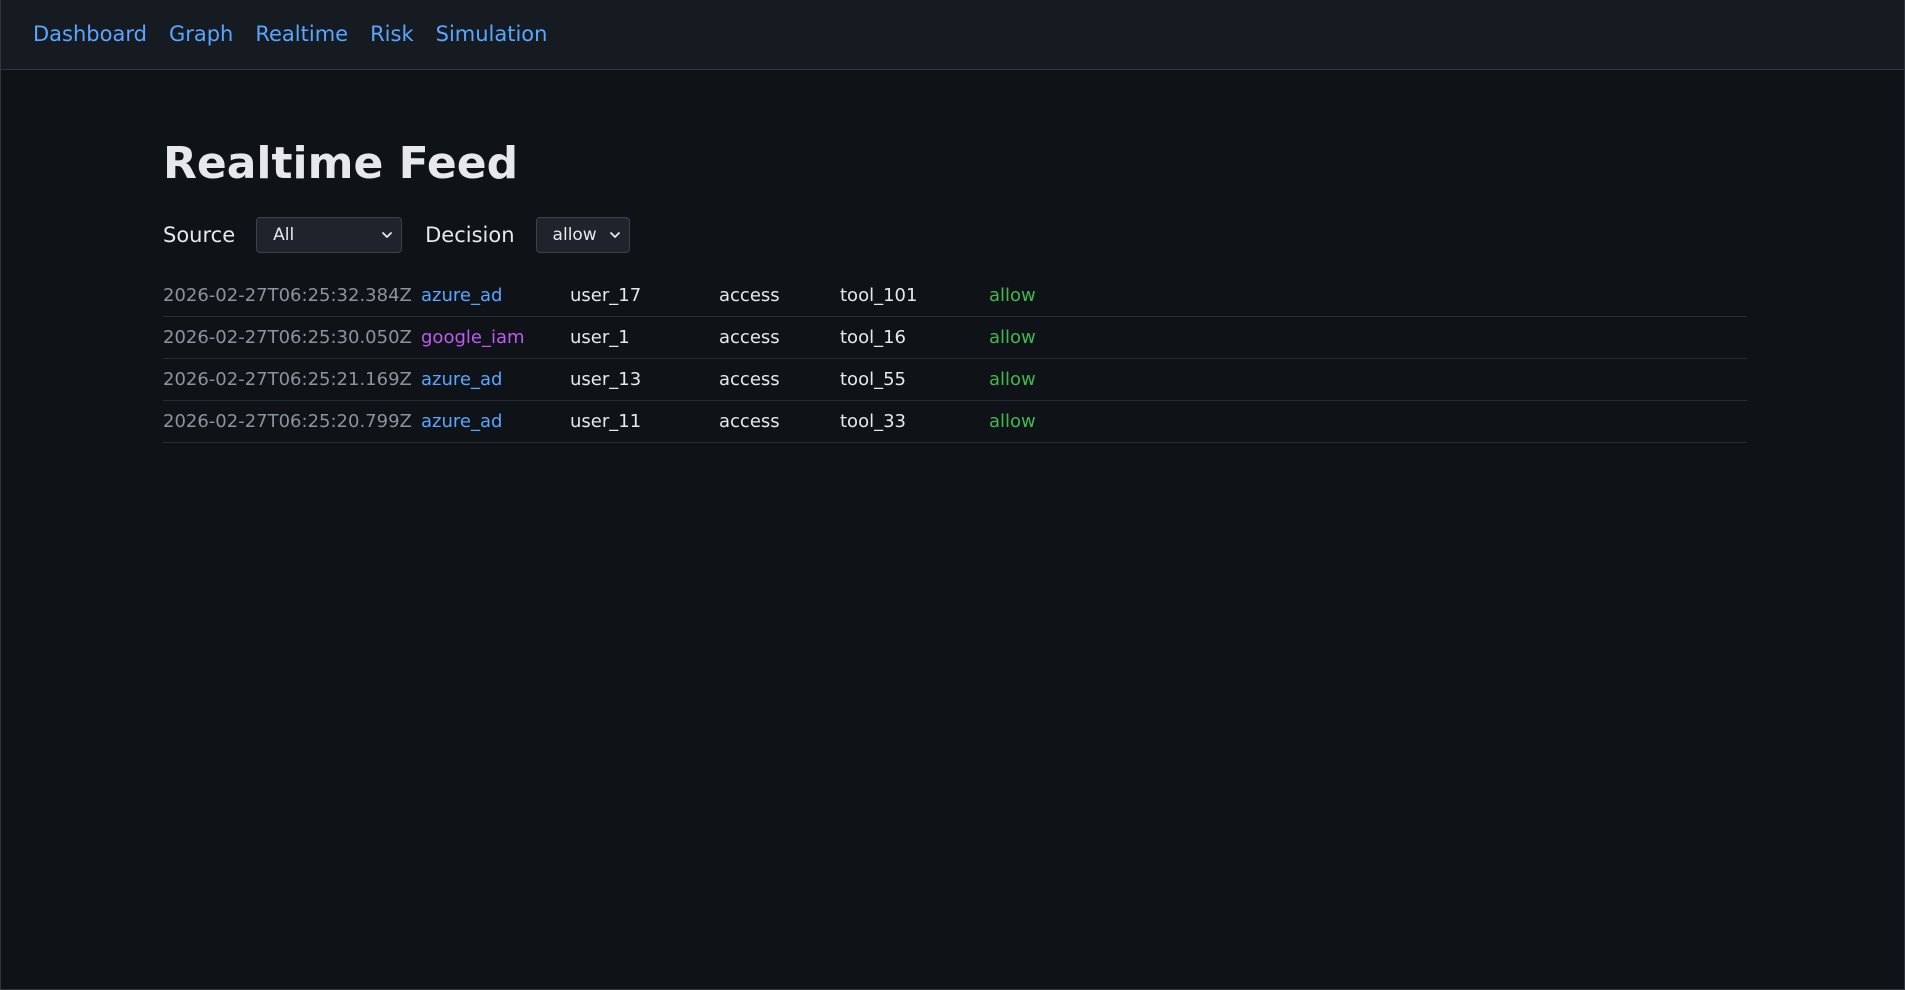  I want to click on event-tool: tool_16, so click(873, 337).